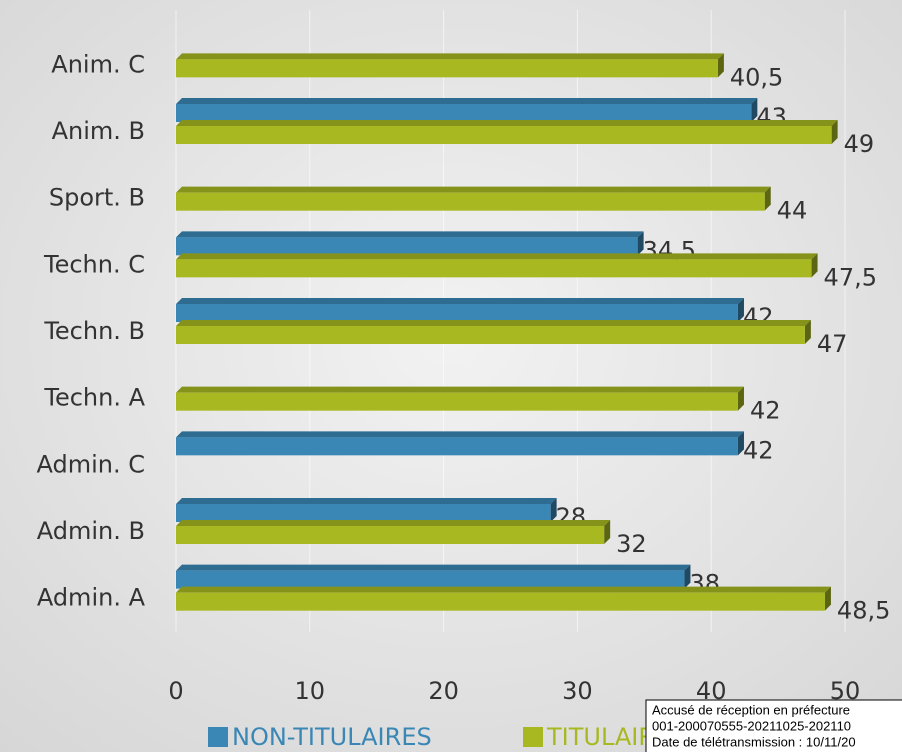 Image resolution: width=902 pixels, height=752 pixels. I want to click on value-label: 44, so click(792, 211).